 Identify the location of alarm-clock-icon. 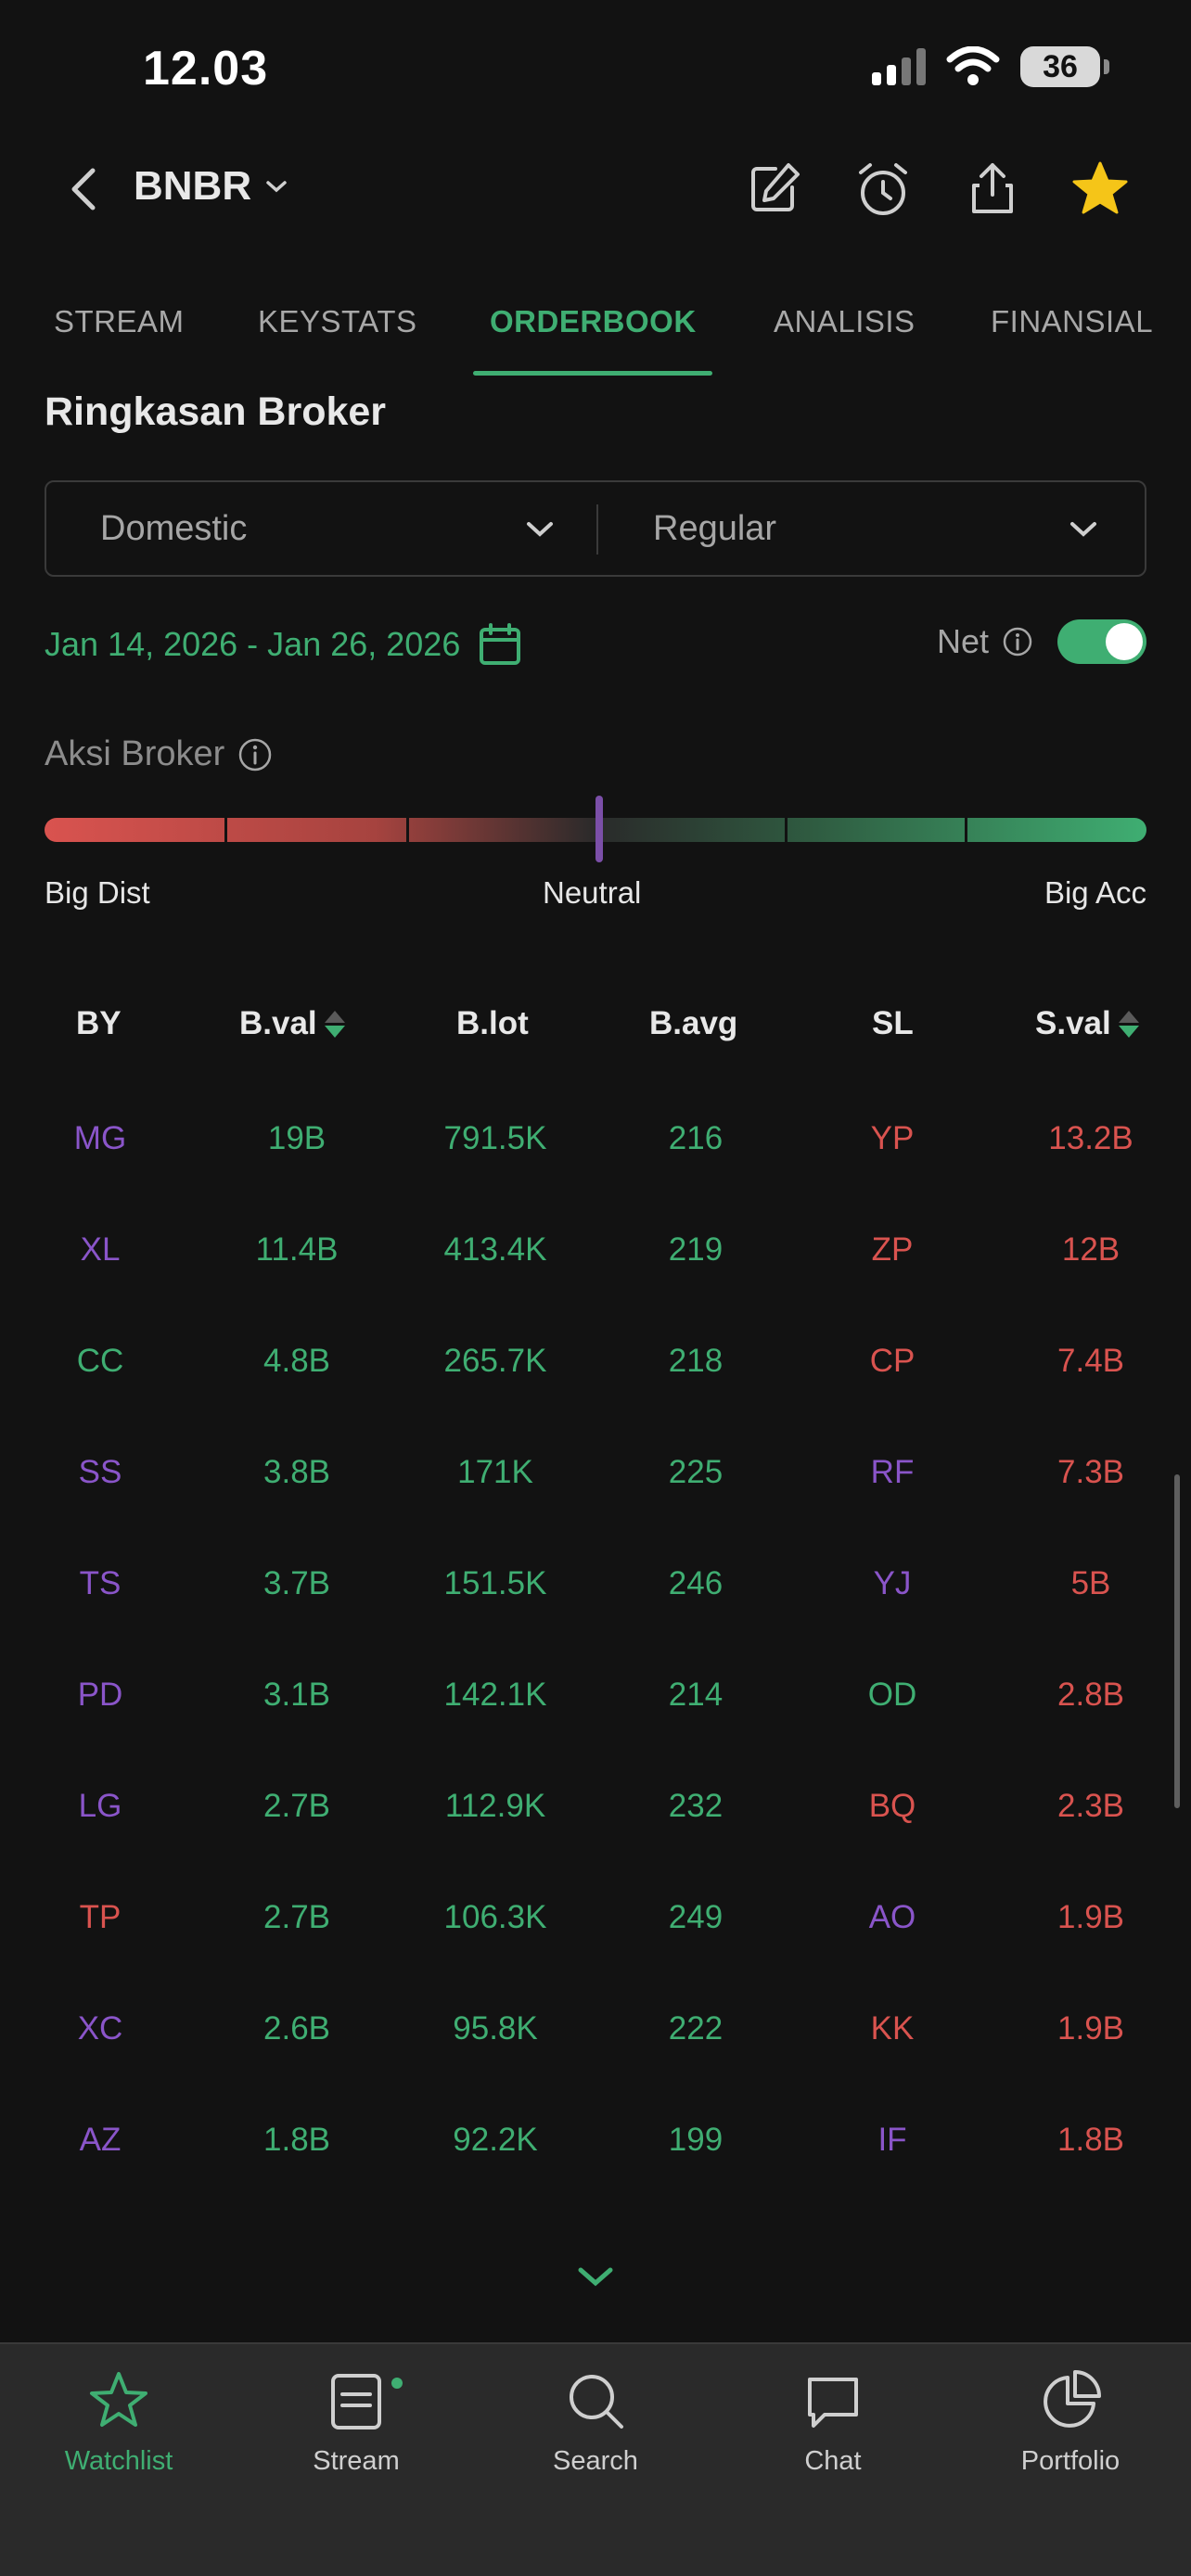
(883, 190).